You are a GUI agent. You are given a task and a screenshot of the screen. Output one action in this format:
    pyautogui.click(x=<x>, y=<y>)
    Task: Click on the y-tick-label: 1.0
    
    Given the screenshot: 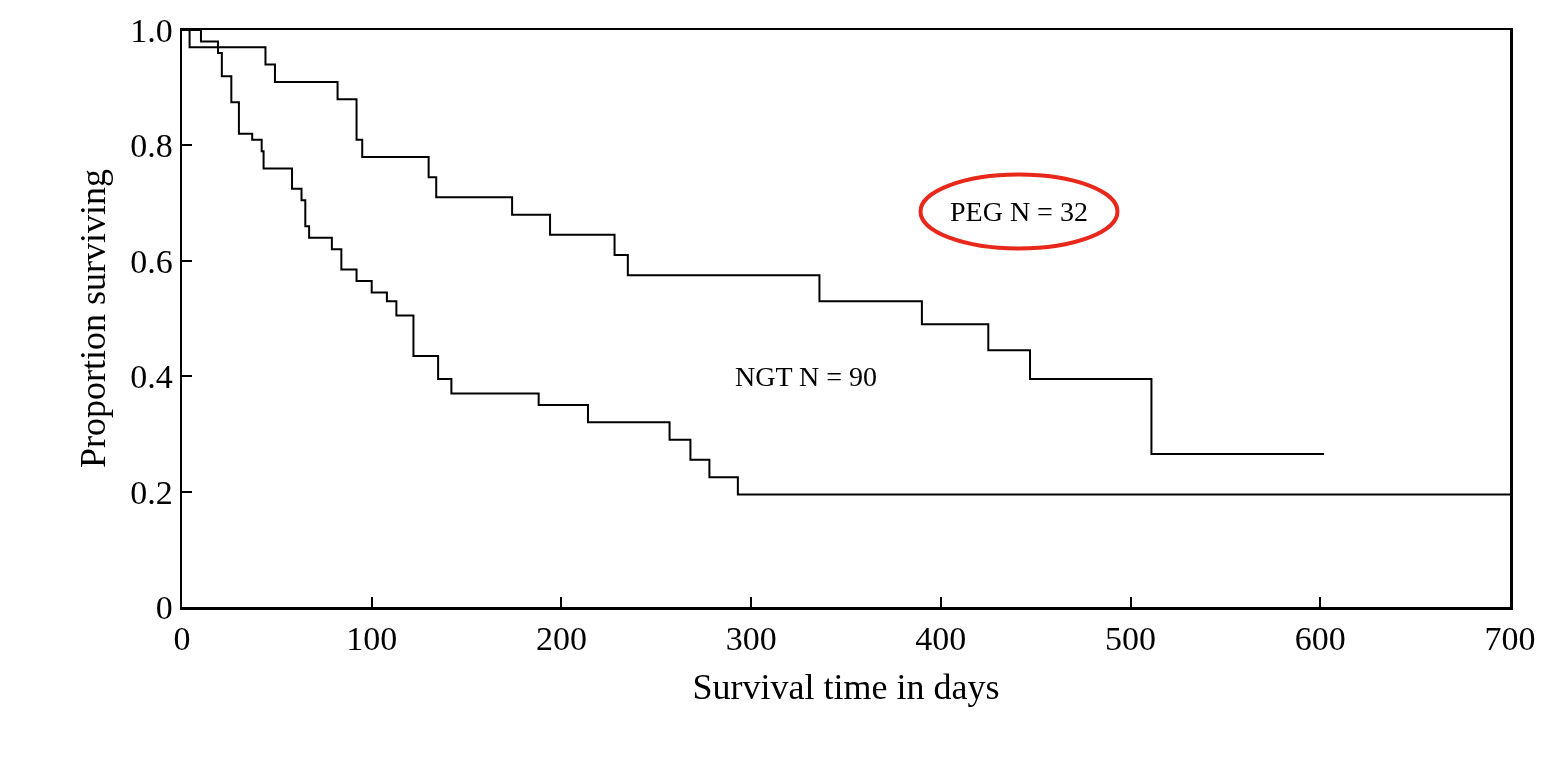 What is the action you would take?
    pyautogui.click(x=151, y=30)
    